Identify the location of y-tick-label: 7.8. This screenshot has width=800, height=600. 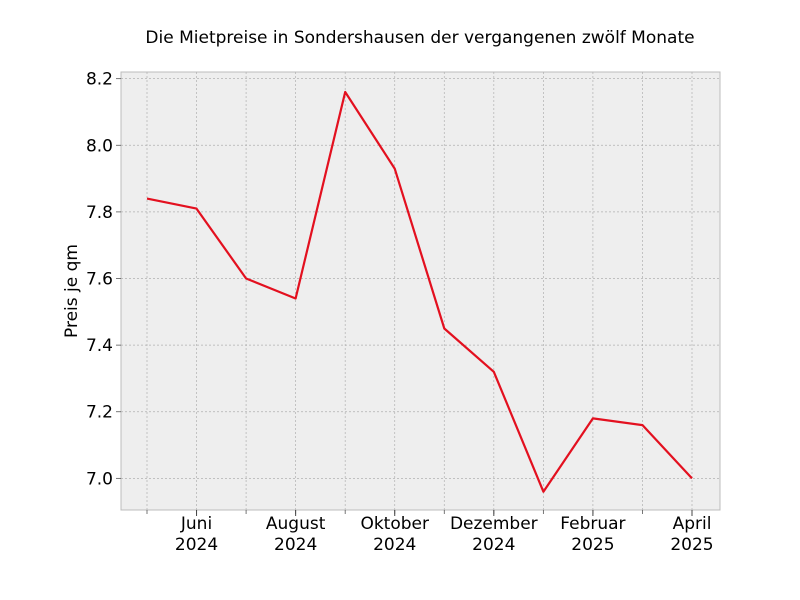
(99, 213).